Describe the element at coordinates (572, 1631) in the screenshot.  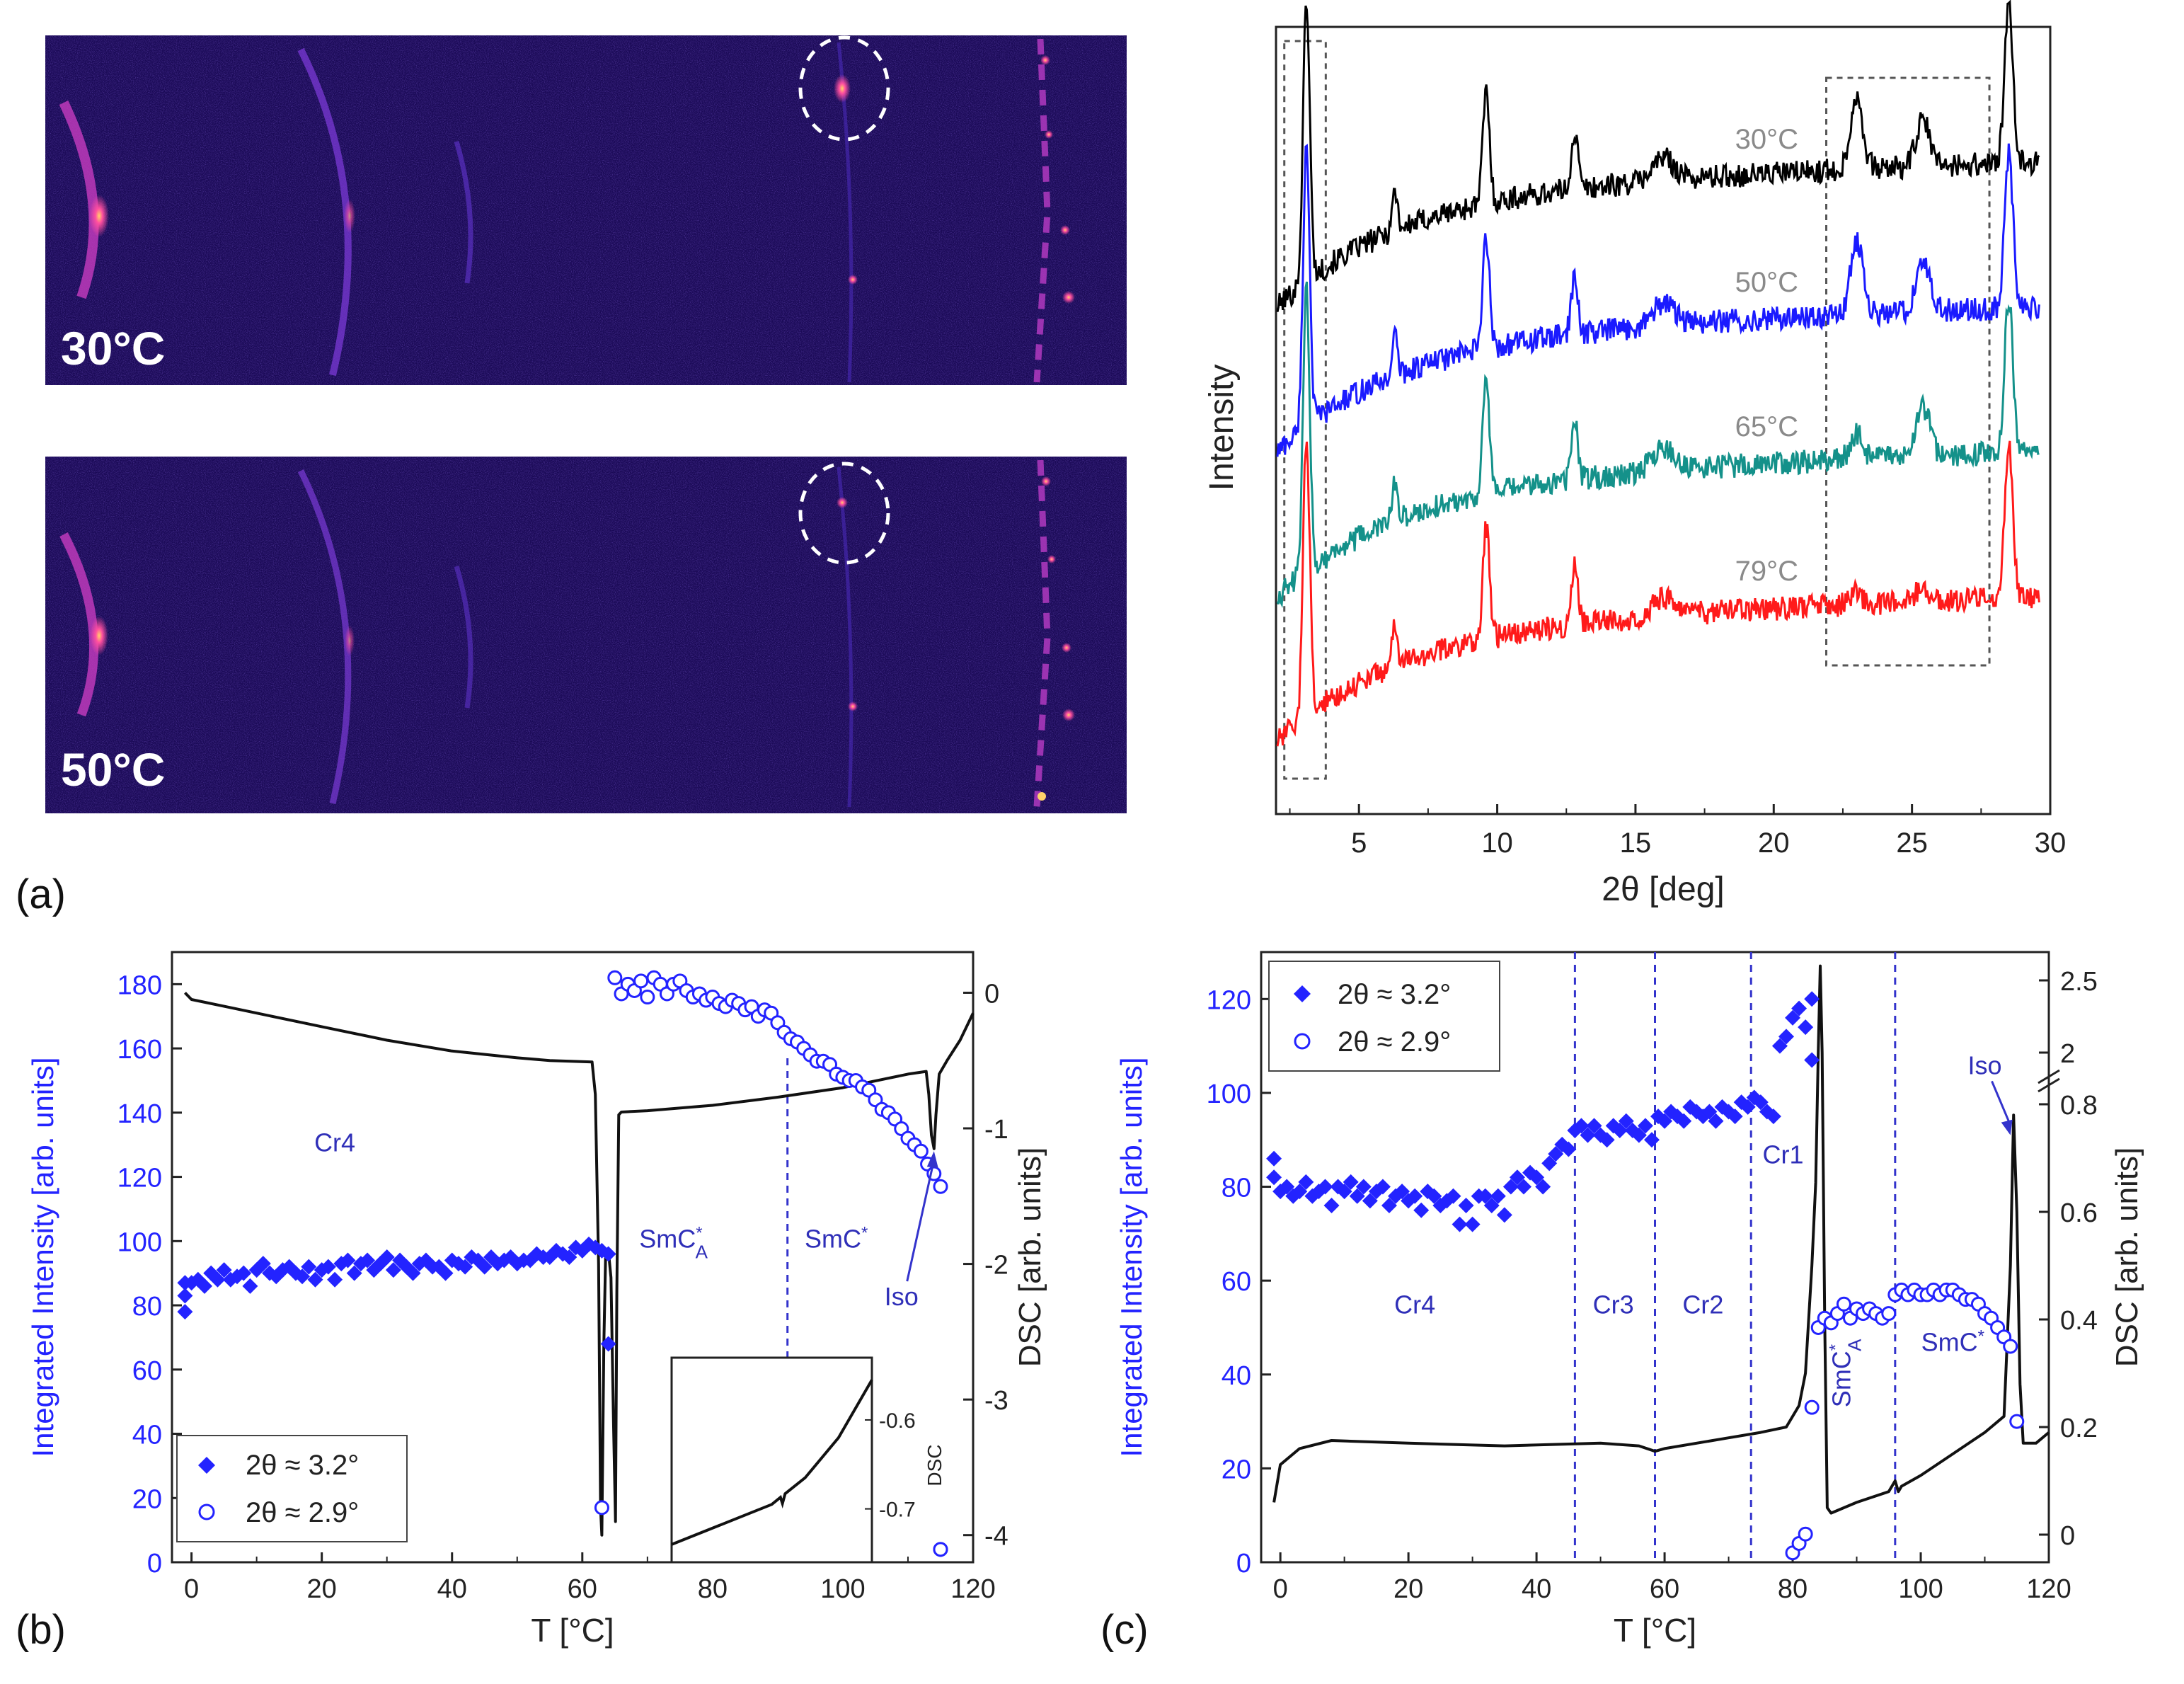
I see `x-axis-label: T [°C]` at that location.